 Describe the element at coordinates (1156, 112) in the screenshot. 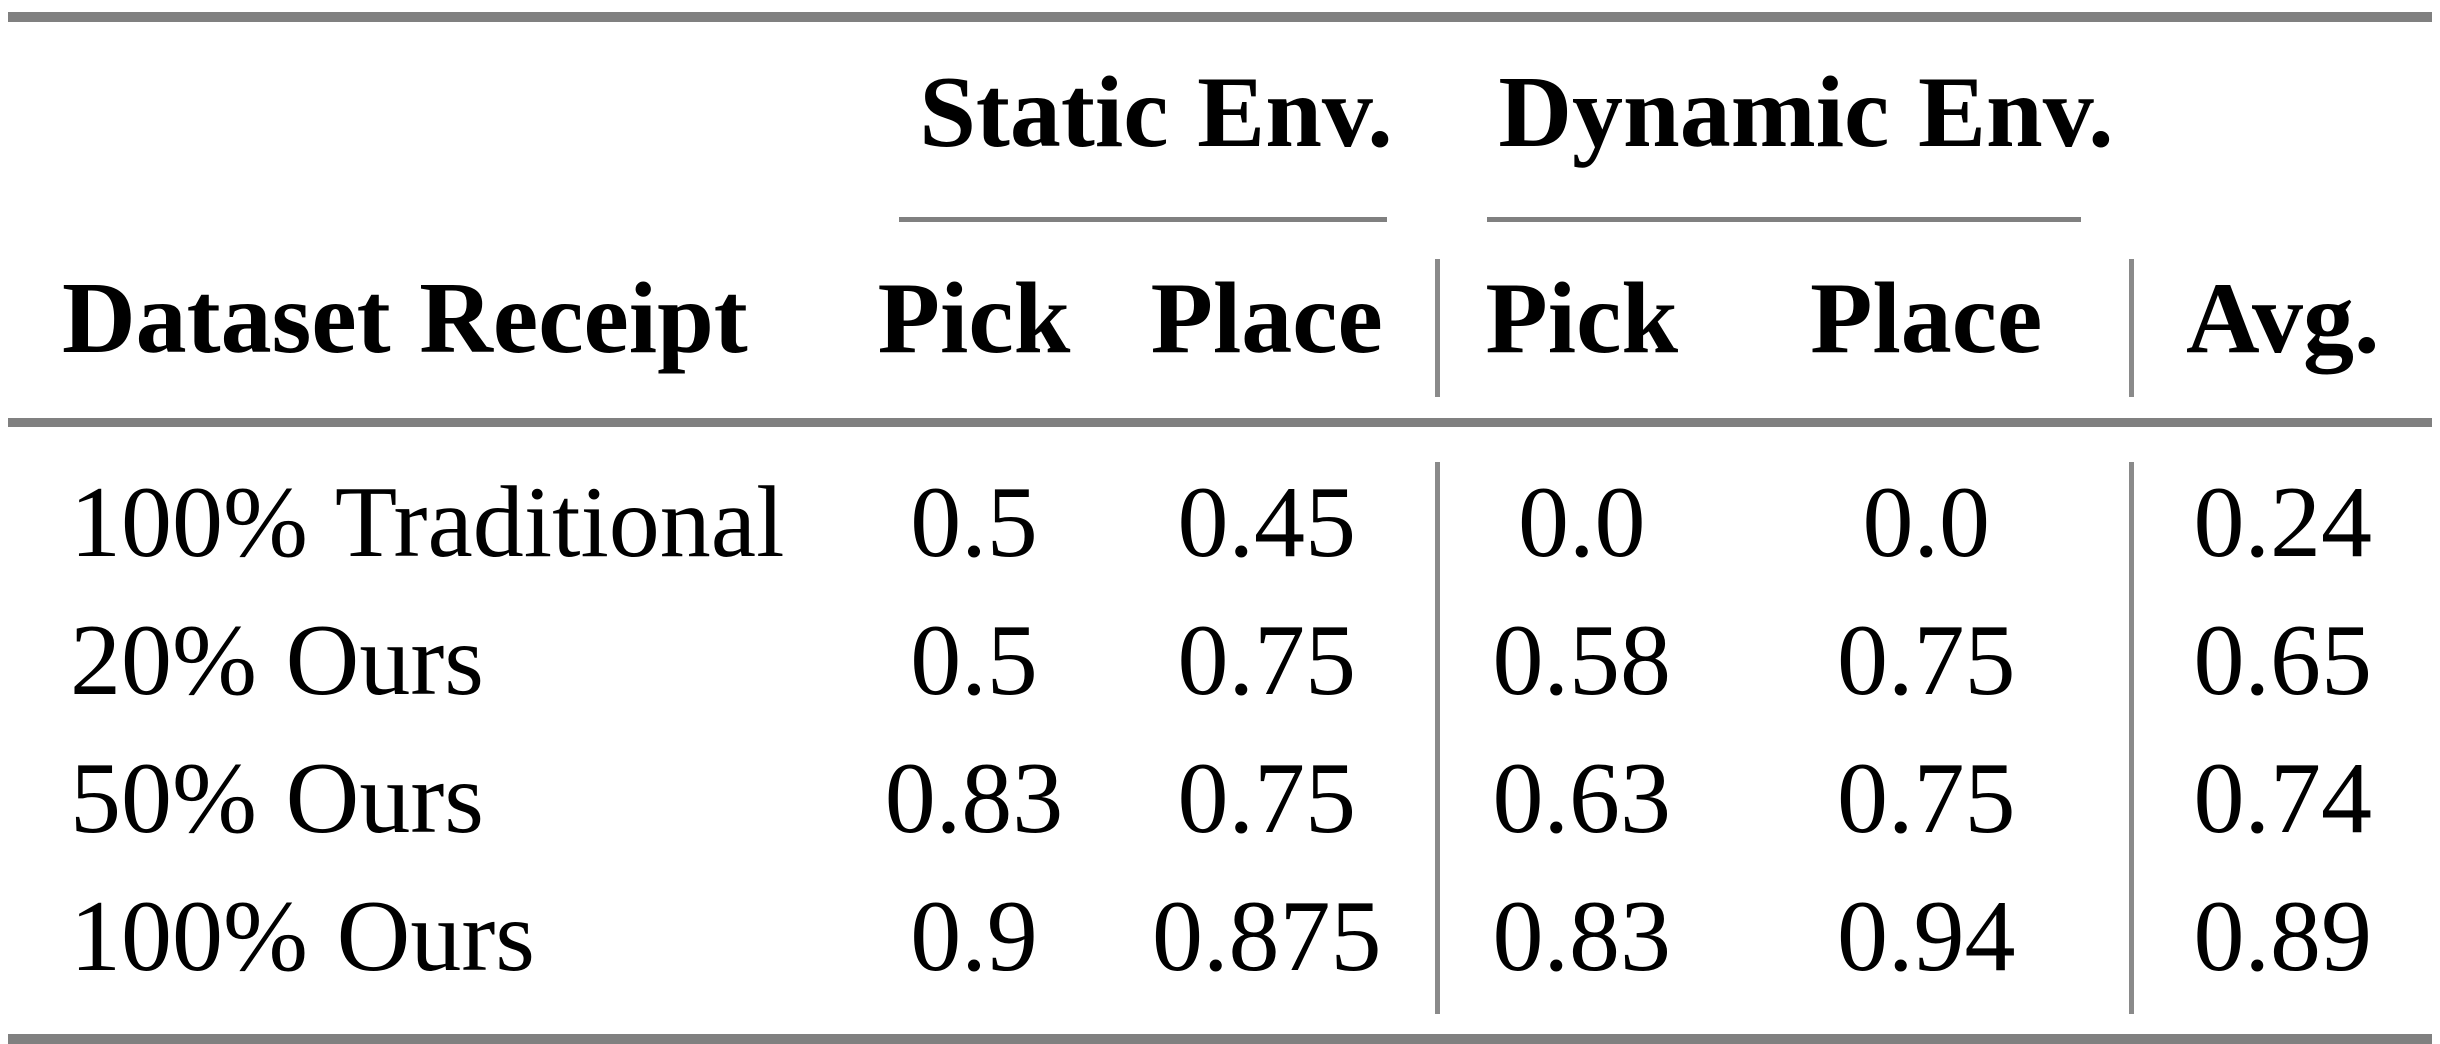

I see `group-header-static-env: Static Env.` at that location.